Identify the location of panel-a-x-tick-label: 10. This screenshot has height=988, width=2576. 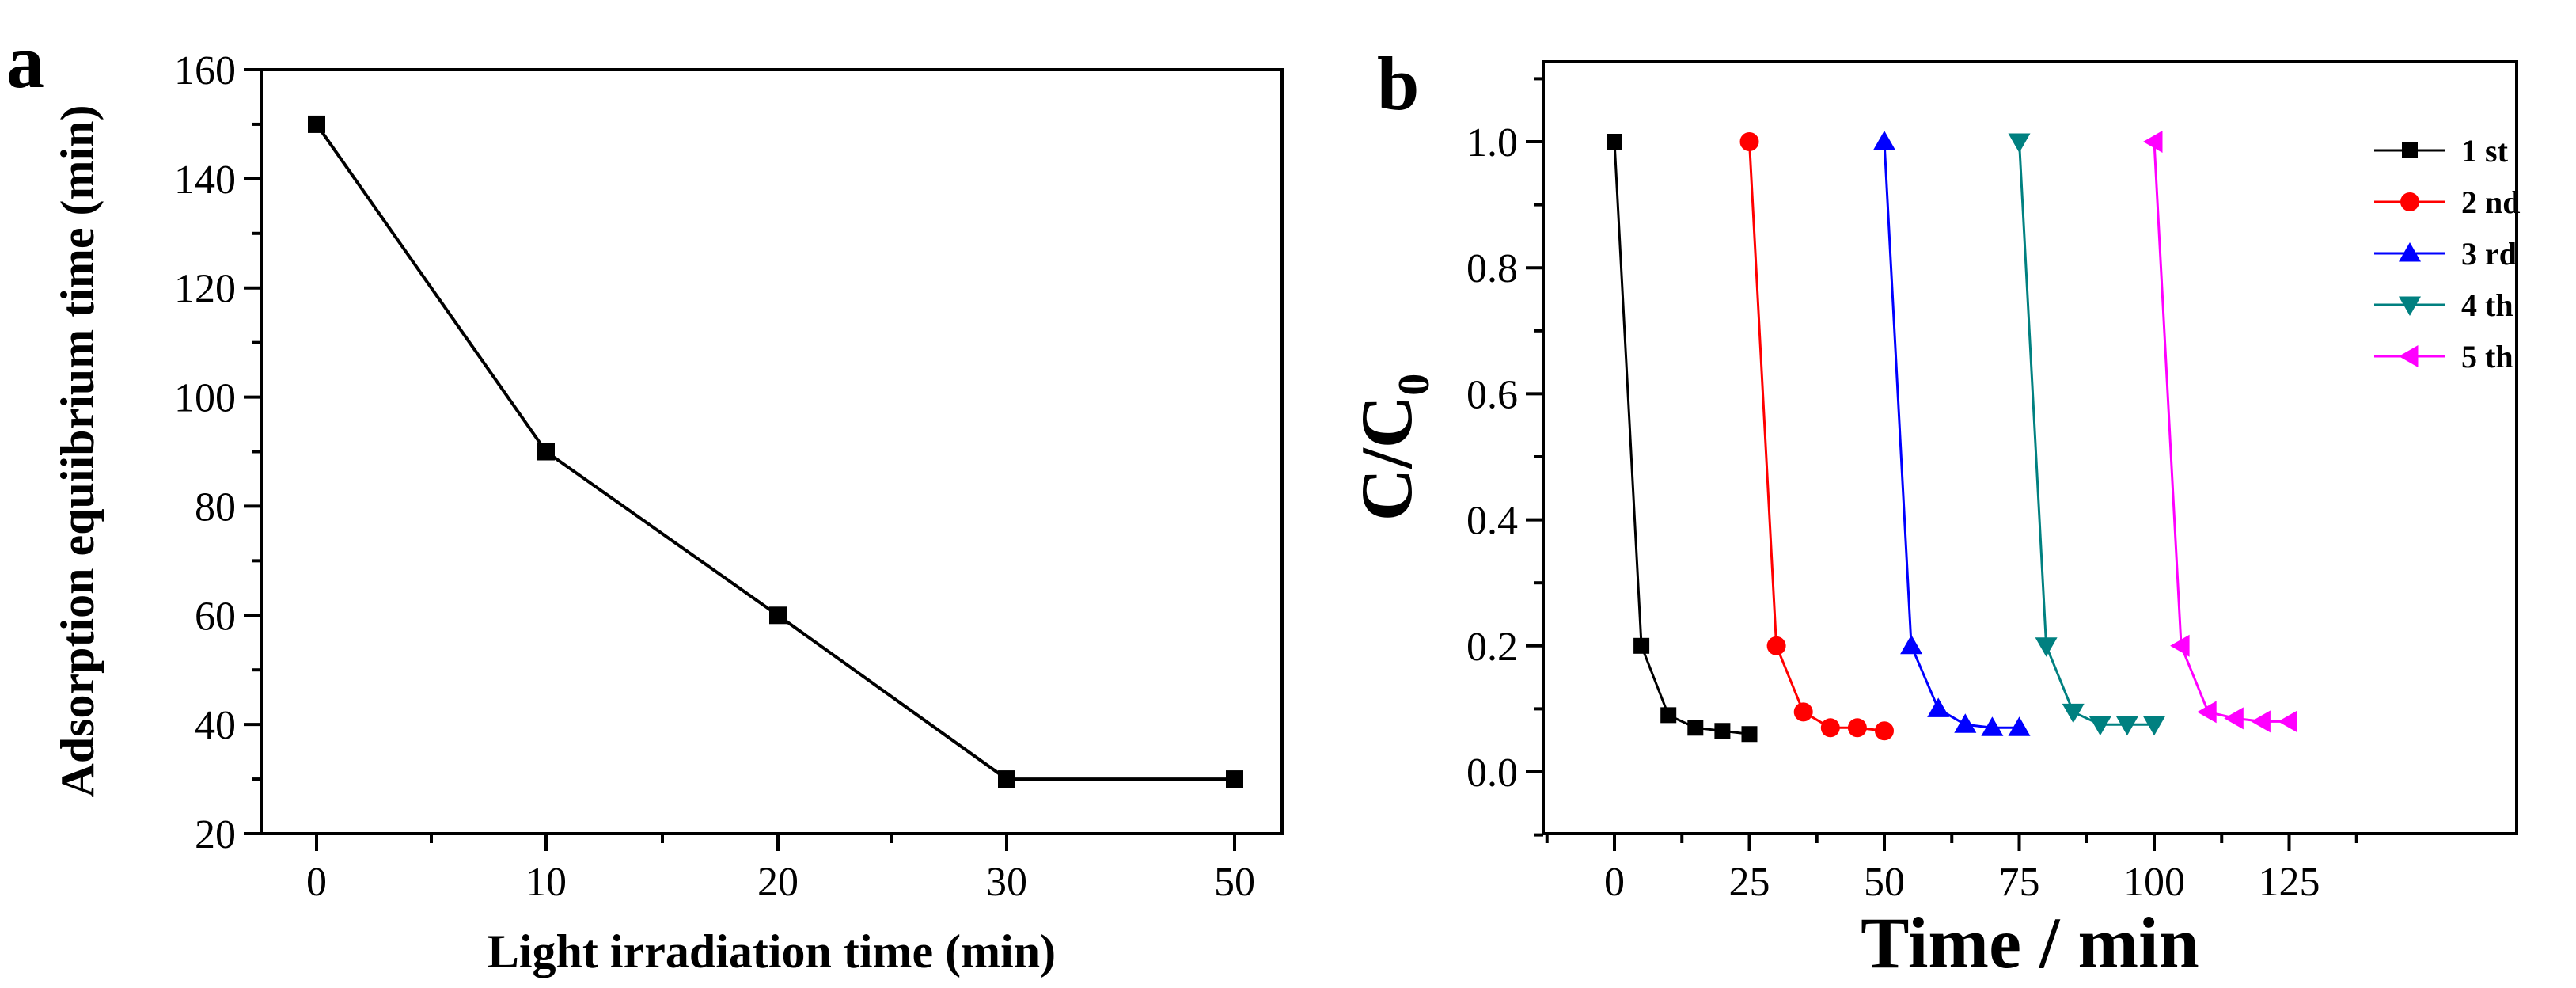
(546, 882).